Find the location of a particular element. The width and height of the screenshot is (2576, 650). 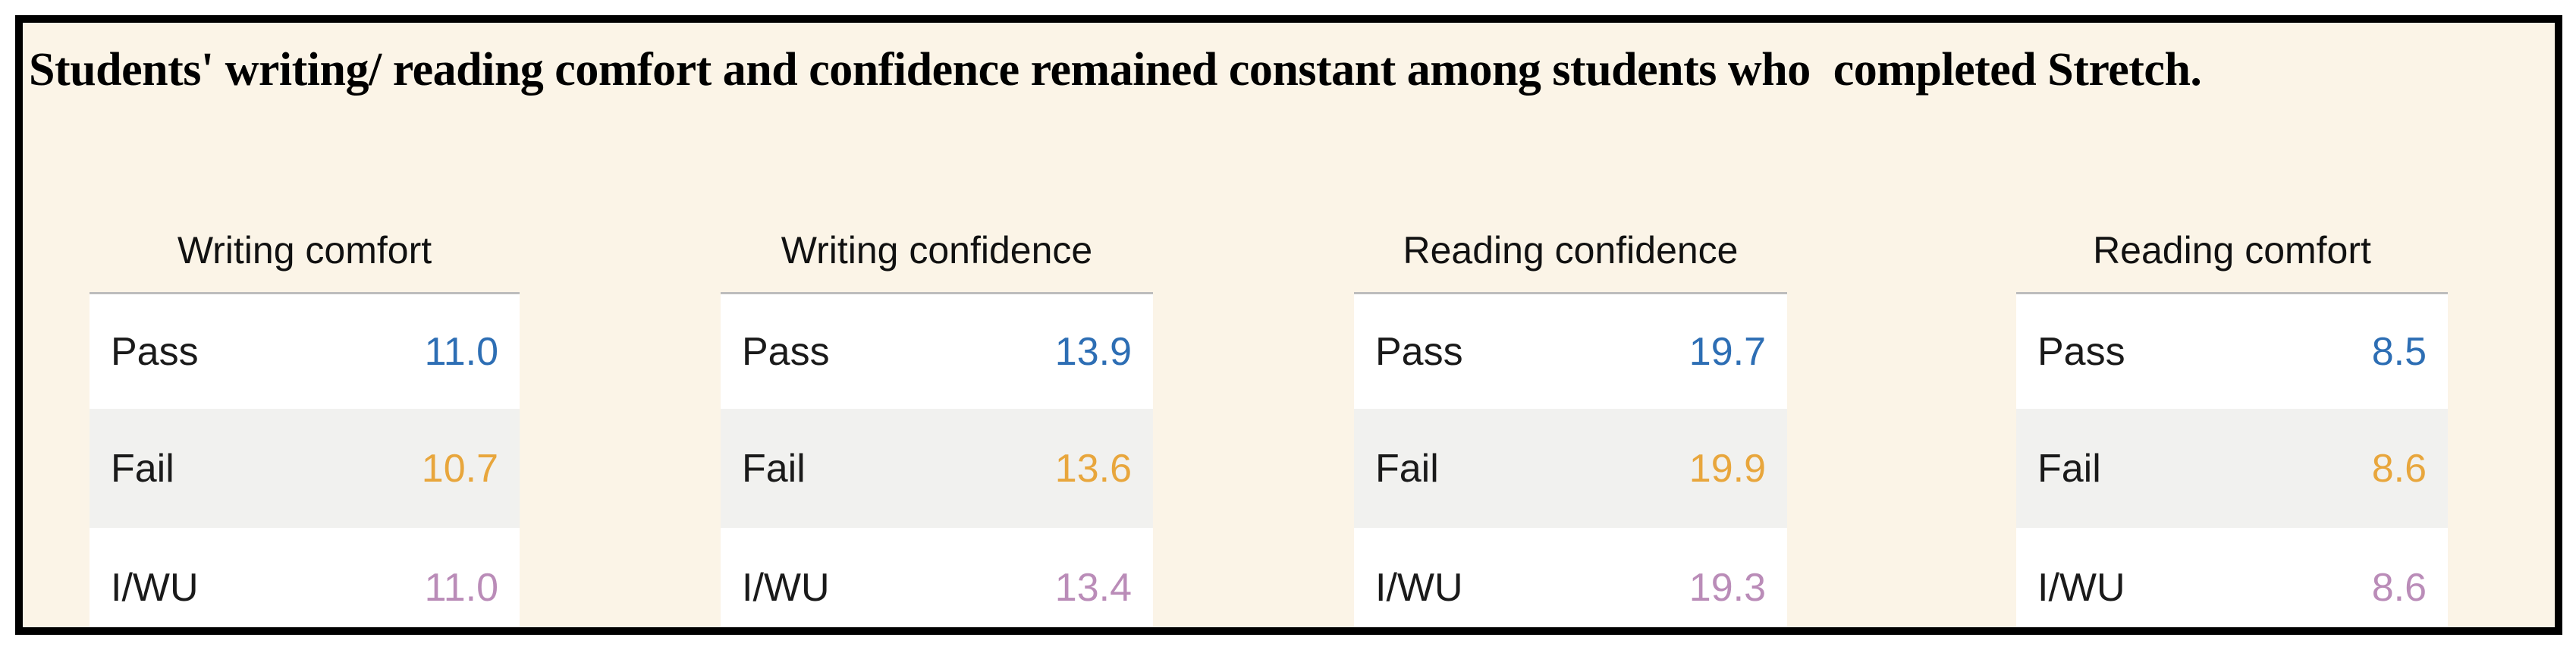

table-row-iwu: I/WU 19.3 is located at coordinates (1570, 577).